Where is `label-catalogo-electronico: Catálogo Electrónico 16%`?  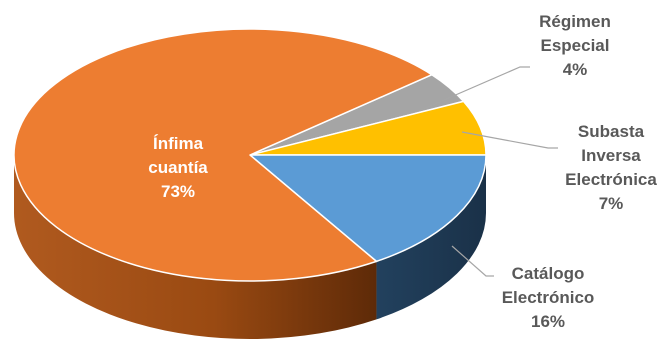 label-catalogo-electronico: Catálogo Electrónico 16% is located at coordinates (548, 298).